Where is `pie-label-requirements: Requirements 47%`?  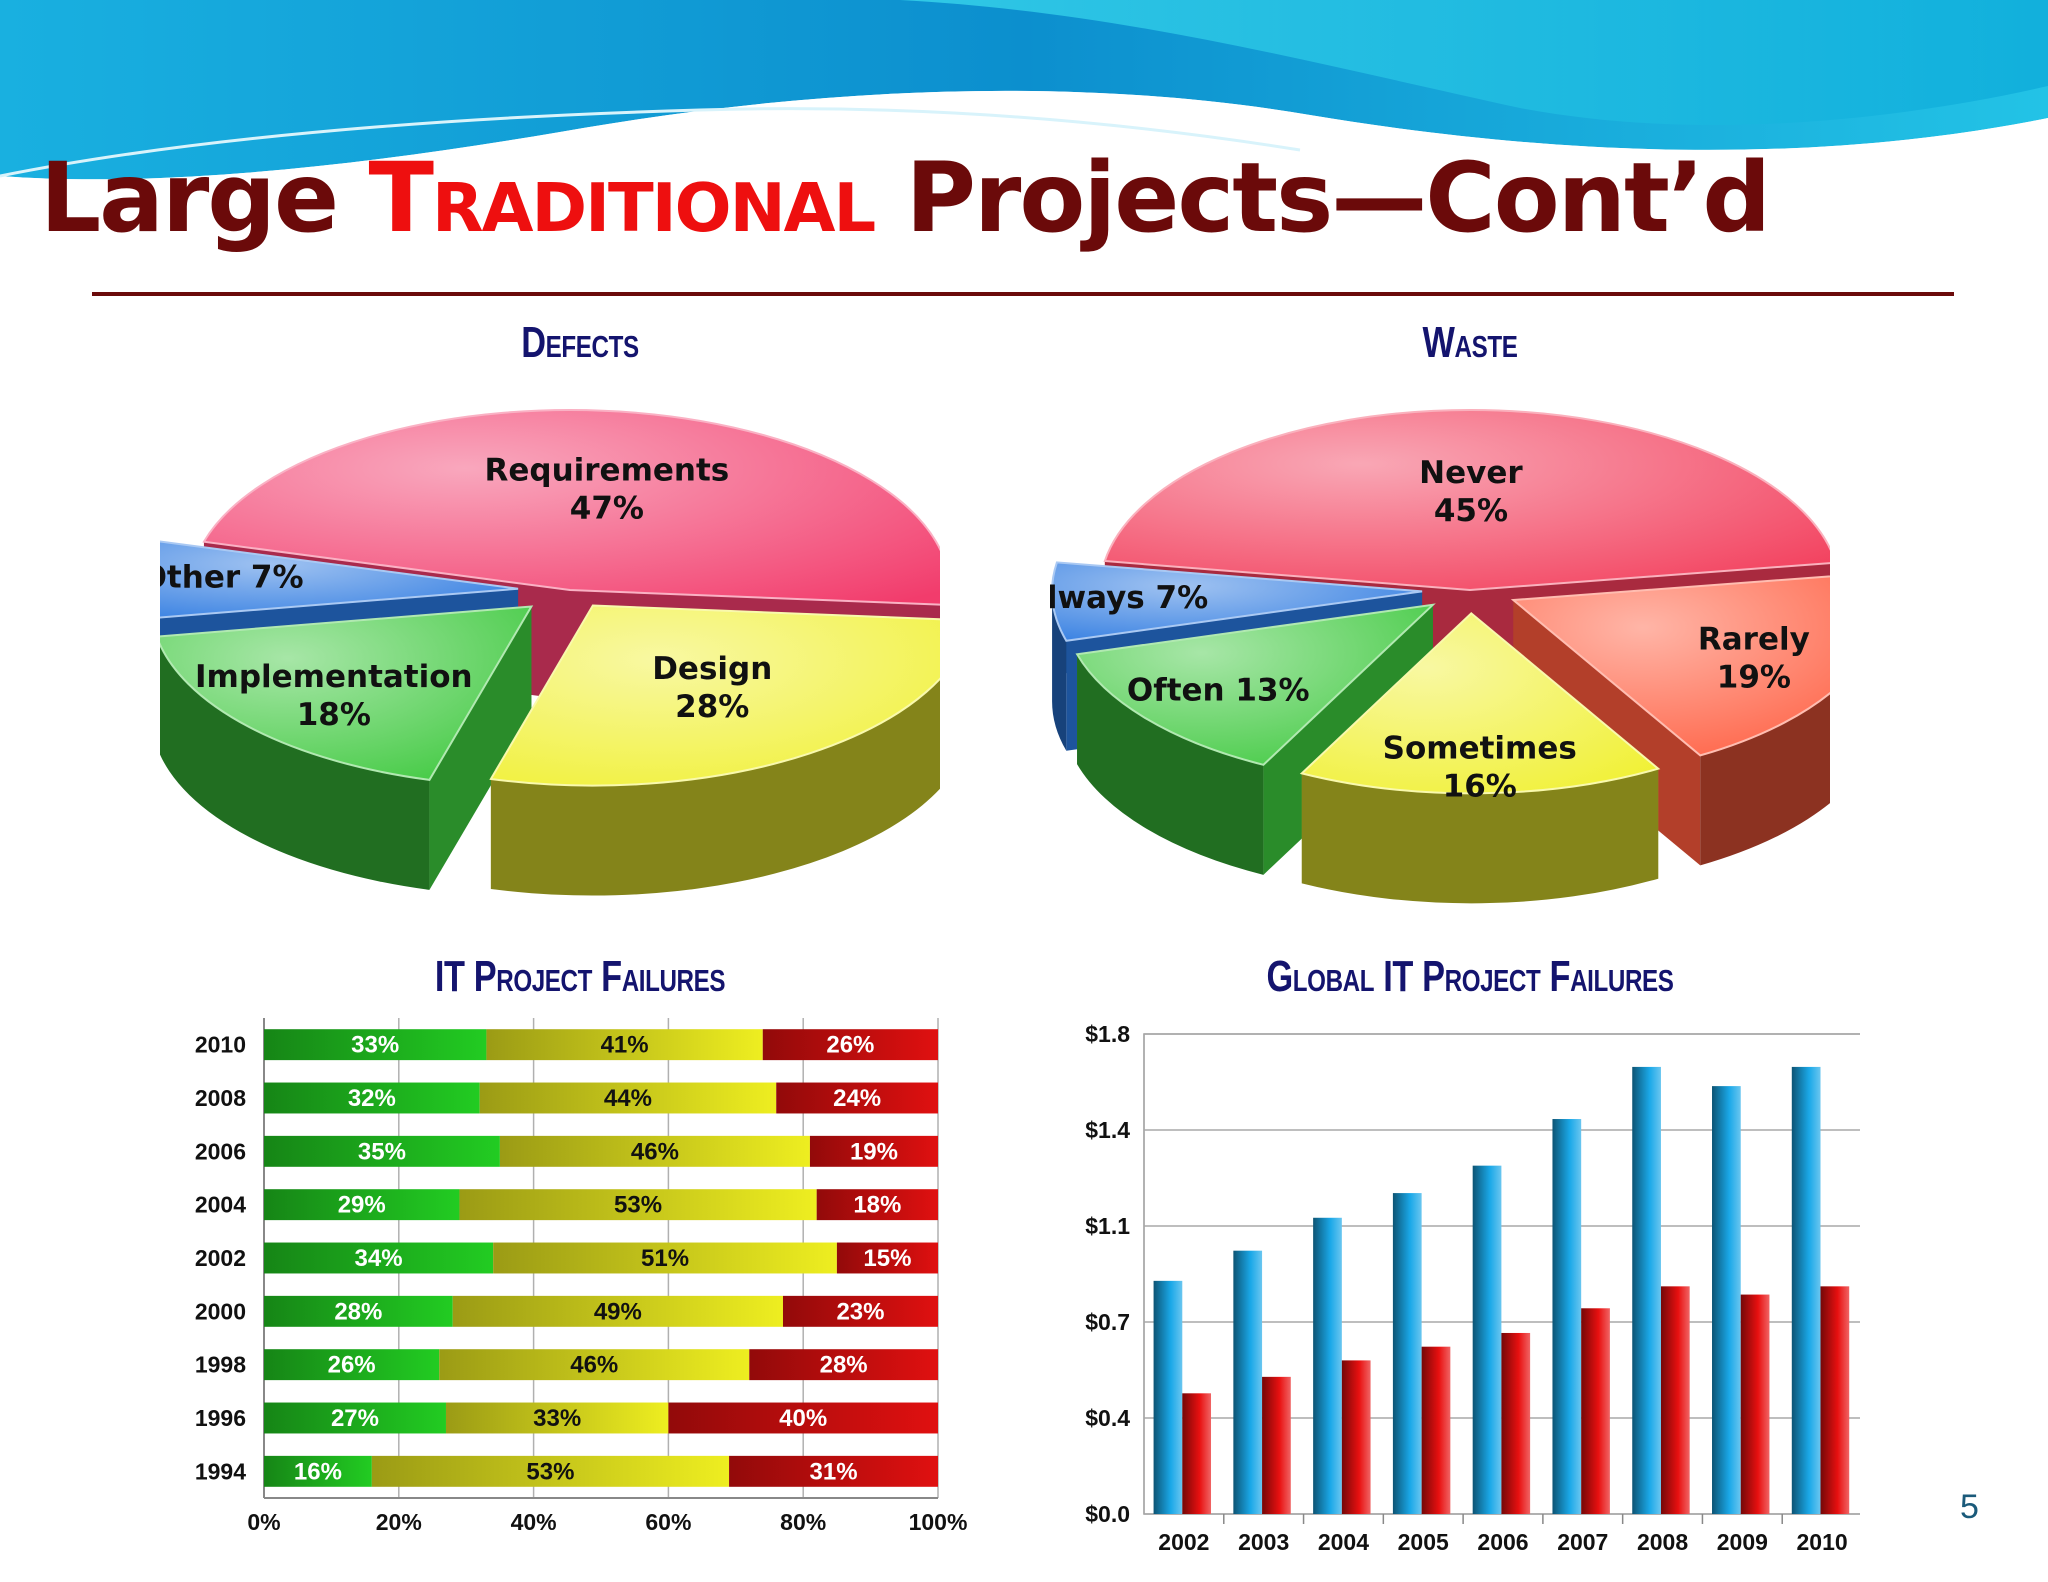
pie-label-requirements: Requirements 47% is located at coordinates (606, 490).